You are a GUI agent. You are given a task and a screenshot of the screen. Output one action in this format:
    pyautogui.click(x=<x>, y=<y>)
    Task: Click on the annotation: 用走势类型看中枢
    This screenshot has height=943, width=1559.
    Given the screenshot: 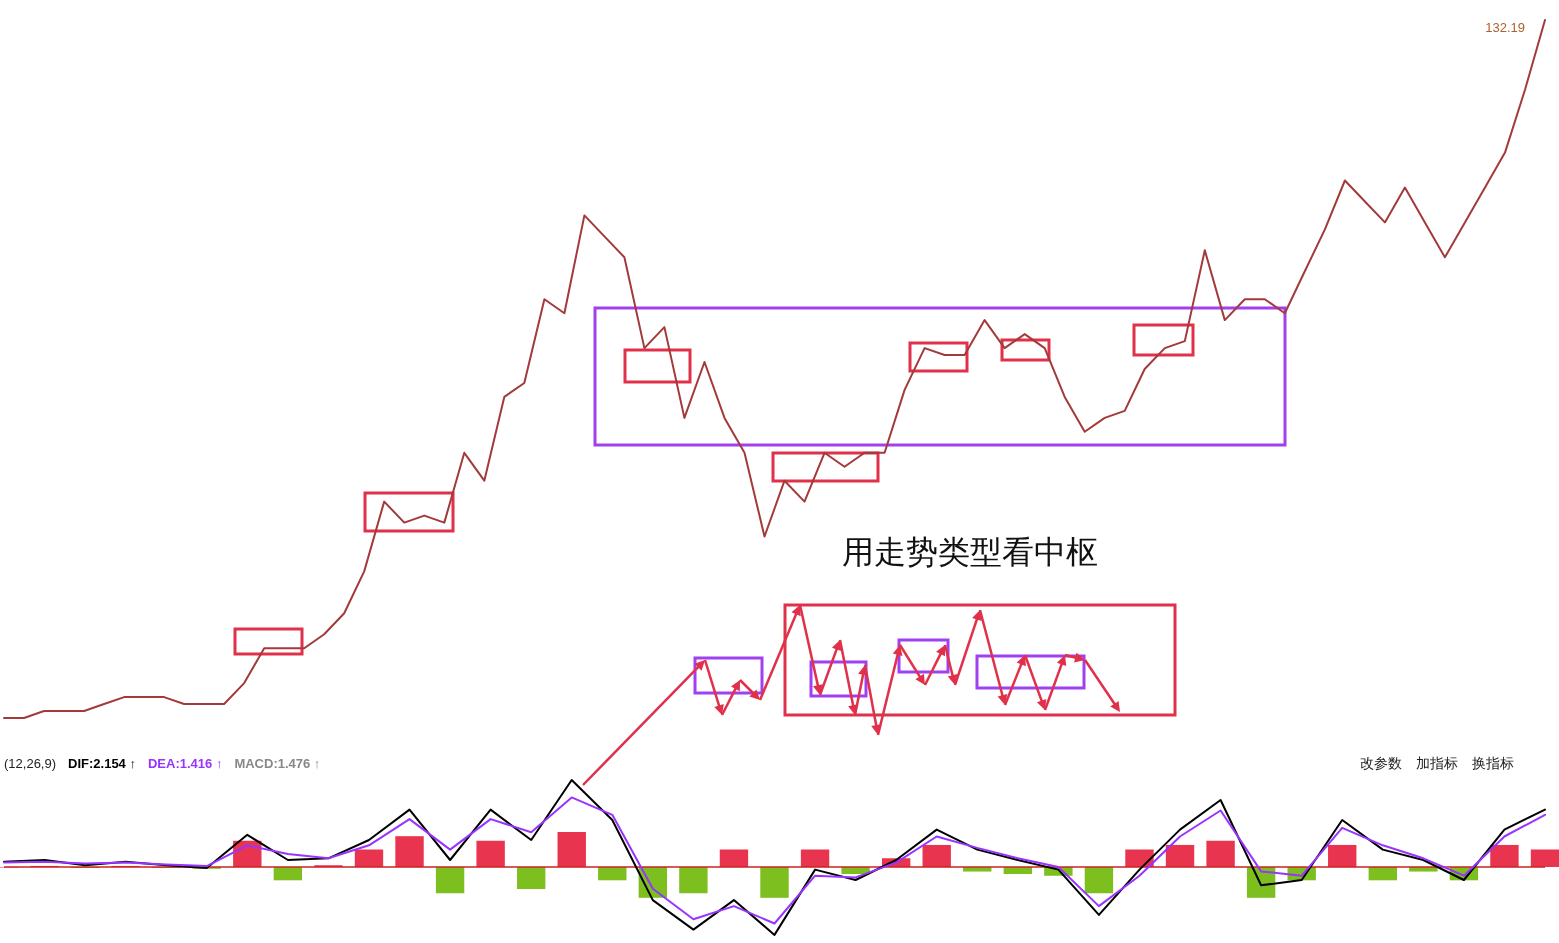 What is the action you would take?
    pyautogui.click(x=970, y=552)
    